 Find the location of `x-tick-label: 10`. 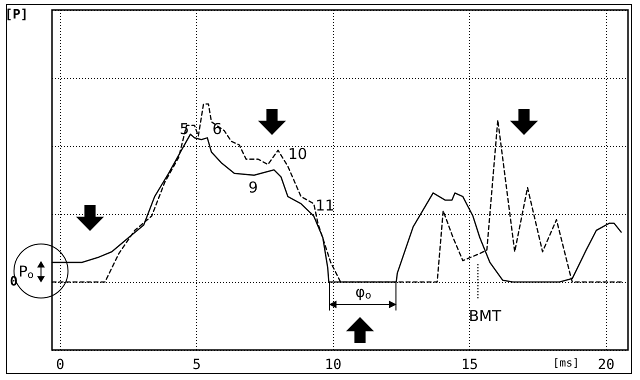

x-tick-label: 10 is located at coordinates (333, 365).